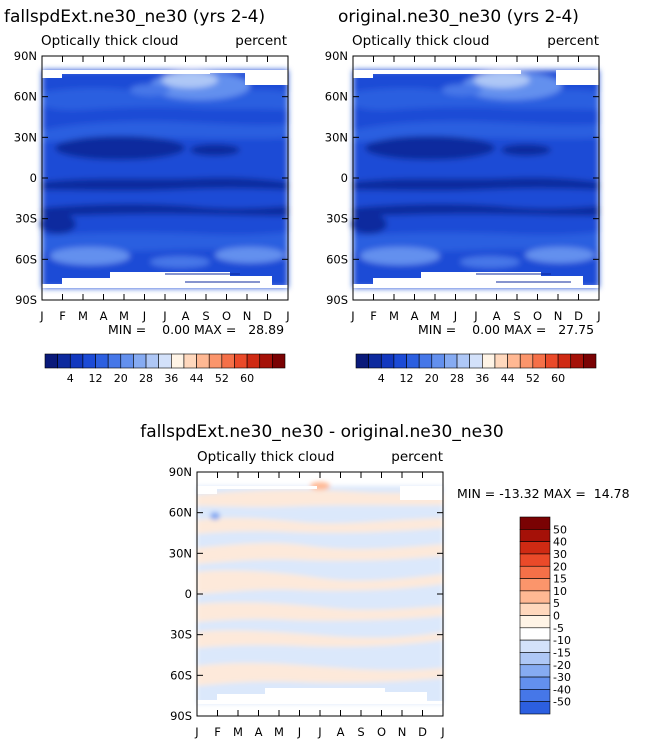  Describe the element at coordinates (247, 316) in the screenshot. I see `left-x-tick-label: N` at that location.